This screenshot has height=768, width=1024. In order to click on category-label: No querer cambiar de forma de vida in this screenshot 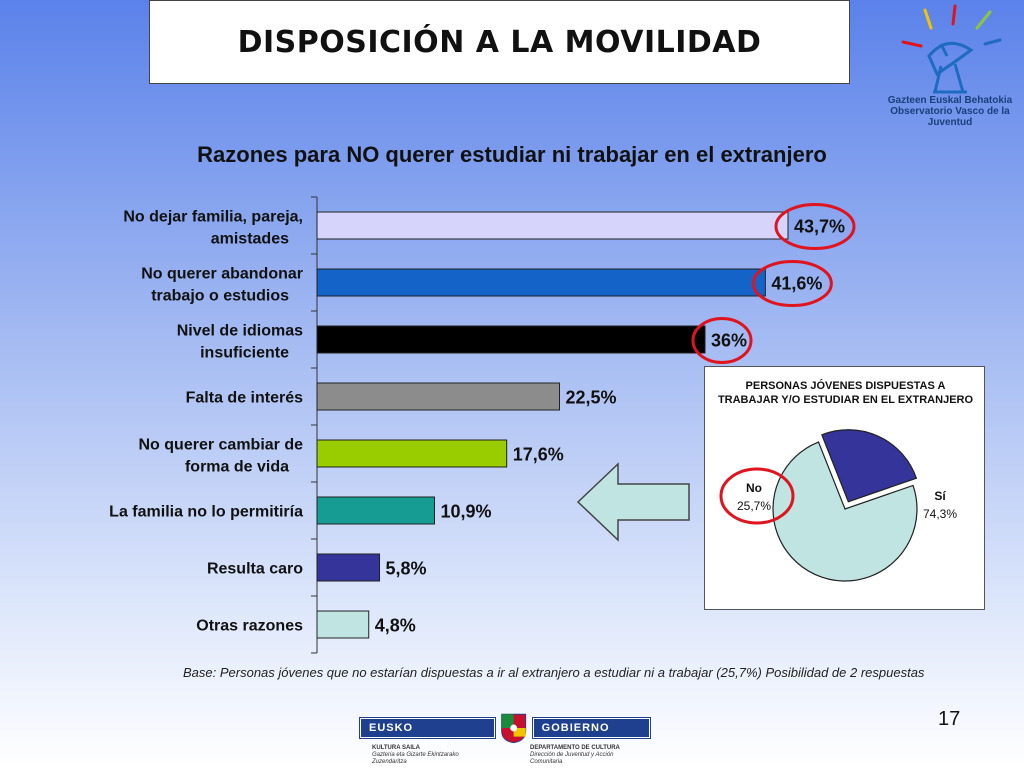, I will do `click(221, 456)`.